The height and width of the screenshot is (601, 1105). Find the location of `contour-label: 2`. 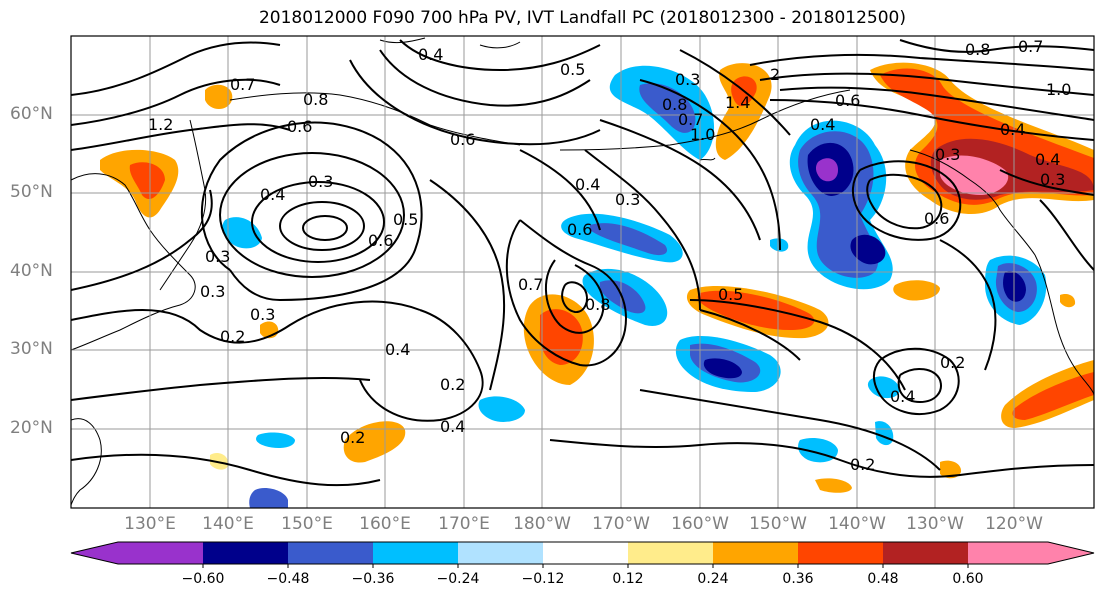

contour-label: 2 is located at coordinates (775, 74).